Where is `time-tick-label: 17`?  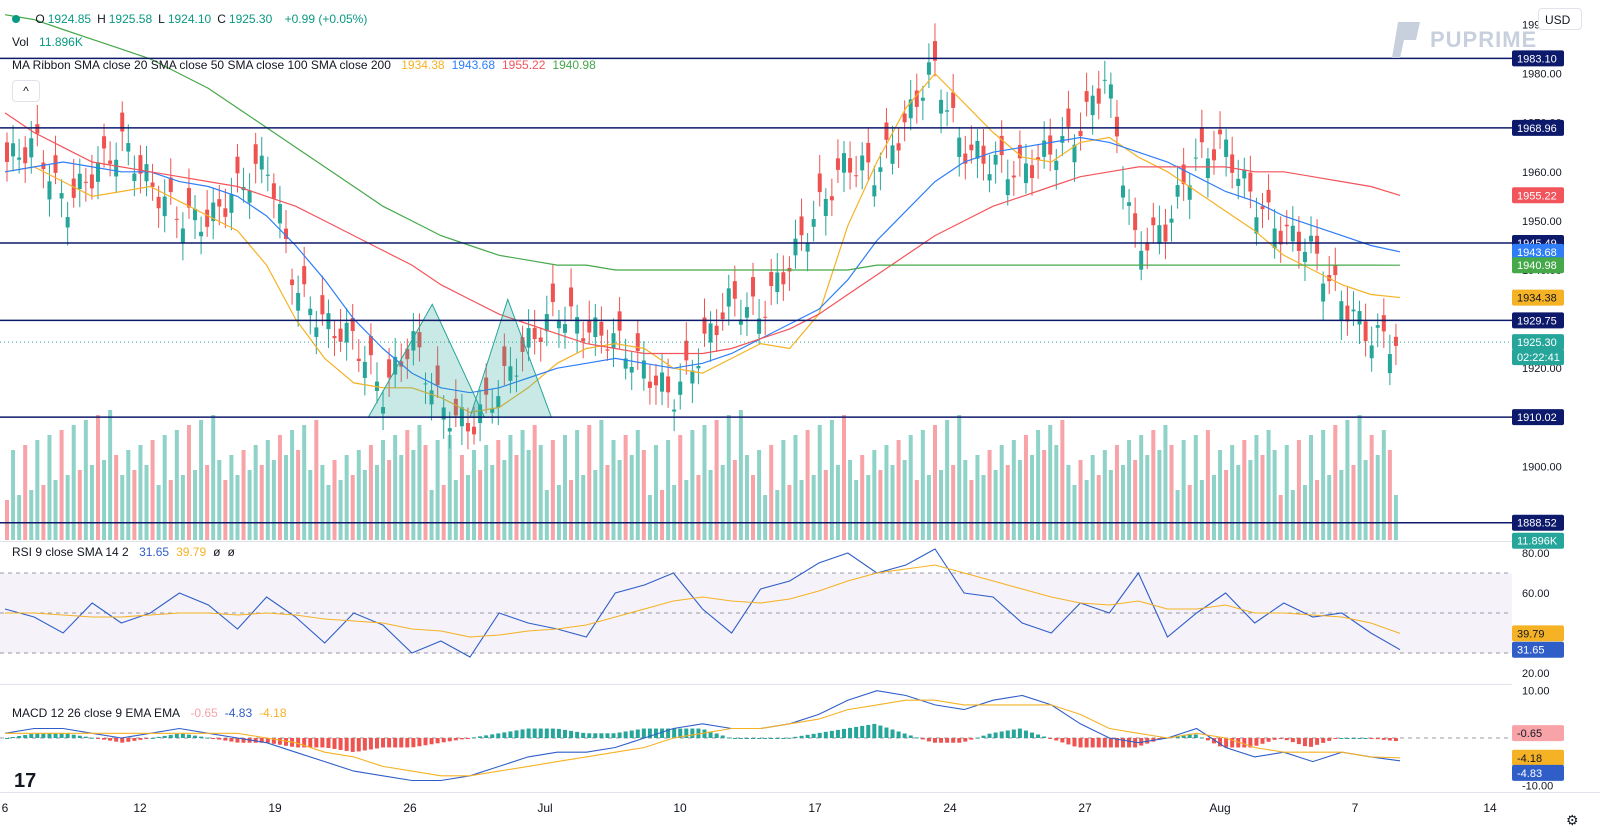
time-tick-label: 17 is located at coordinates (815, 808).